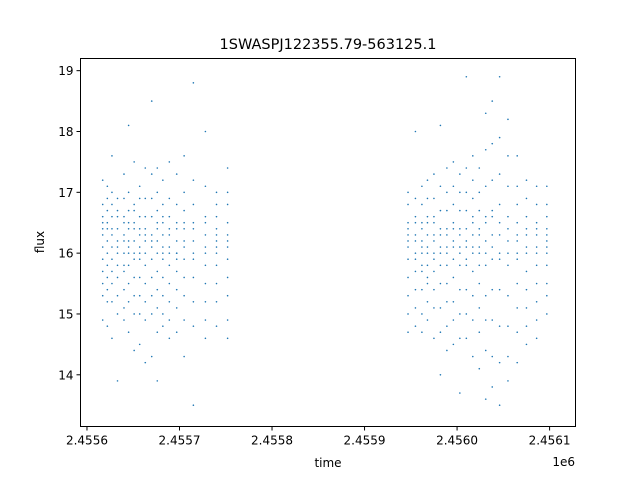 This screenshot has width=640, height=484. I want to click on x-tick-label: 2.4559, so click(365, 441).